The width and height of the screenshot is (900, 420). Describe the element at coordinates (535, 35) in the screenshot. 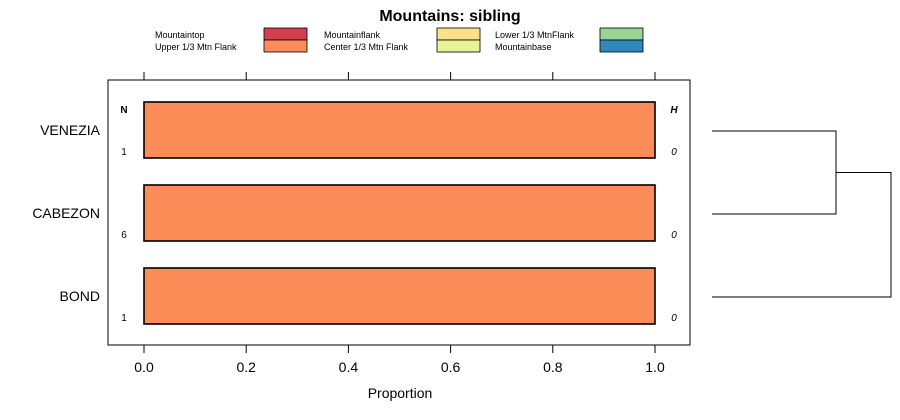

I see `legend-label: Lower 1/3 MtnFlank` at that location.